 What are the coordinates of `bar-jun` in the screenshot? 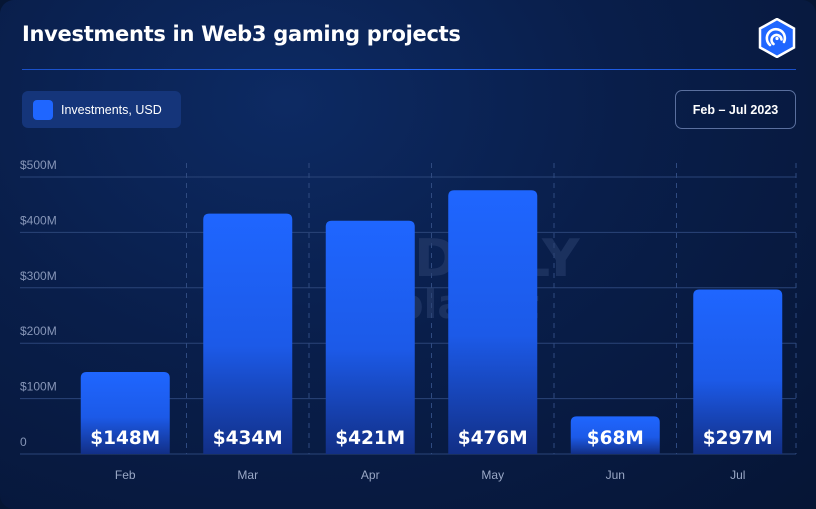 It's located at (615, 435).